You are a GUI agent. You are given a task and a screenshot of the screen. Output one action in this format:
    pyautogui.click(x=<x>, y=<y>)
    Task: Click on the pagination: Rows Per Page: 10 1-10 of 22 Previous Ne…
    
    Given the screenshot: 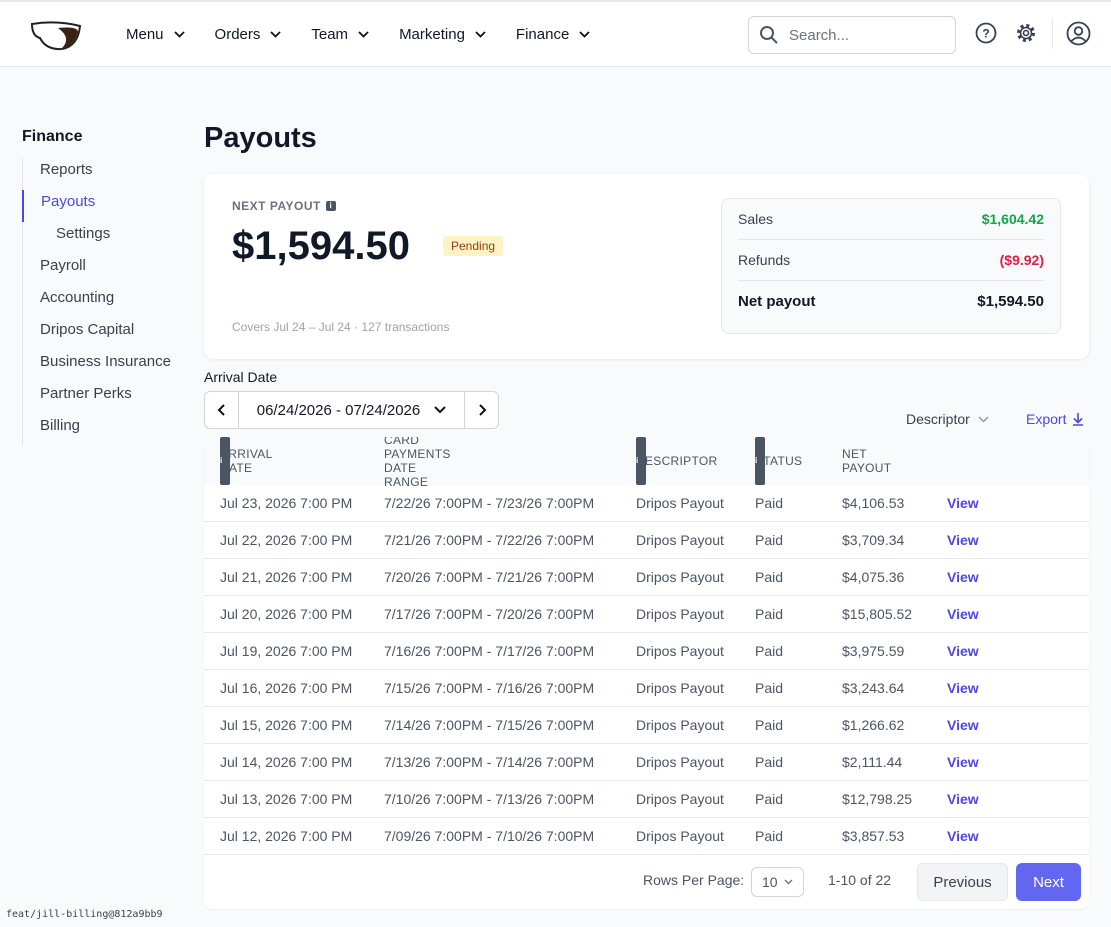 What is the action you would take?
    pyautogui.click(x=646, y=882)
    